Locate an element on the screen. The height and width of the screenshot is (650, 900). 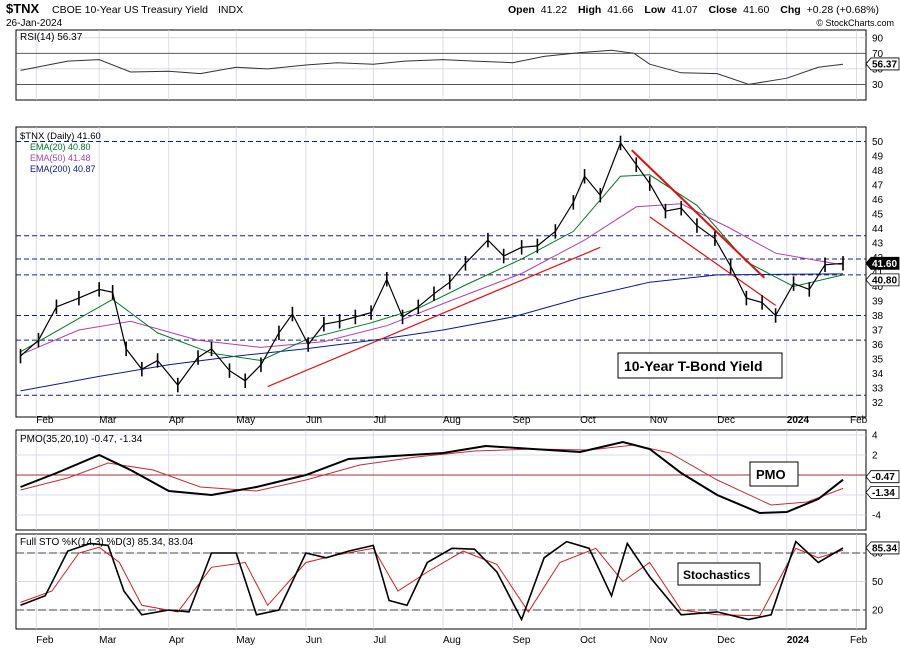
chg-value: +0.28 (+0.68%) is located at coordinates (843, 10).